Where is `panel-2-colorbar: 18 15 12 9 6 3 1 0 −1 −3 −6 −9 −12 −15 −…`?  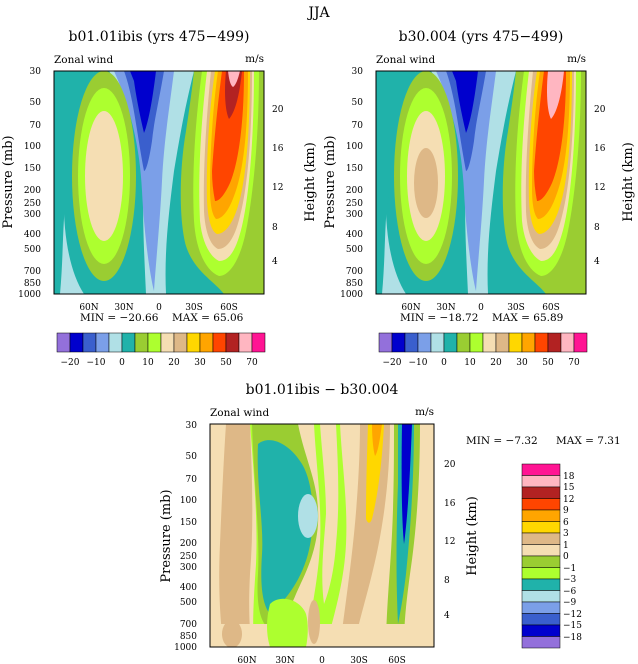
panel-2-colorbar: 18 15 12 9 6 3 1 0 −1 −3 −6 −9 −12 −15 −… is located at coordinates (551, 556).